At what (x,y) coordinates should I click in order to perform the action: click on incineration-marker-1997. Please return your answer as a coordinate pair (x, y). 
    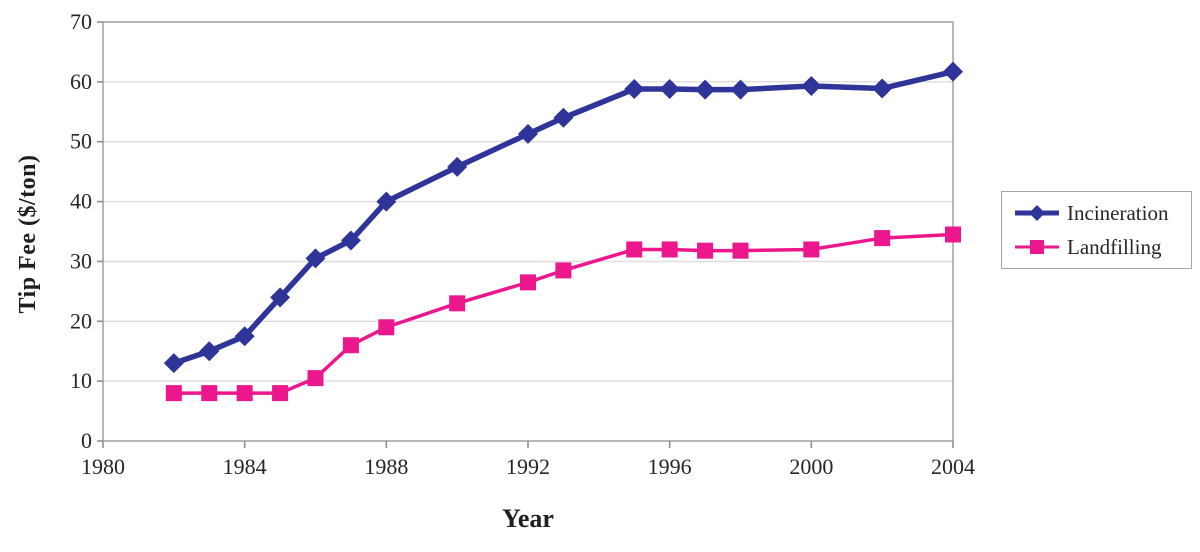
    Looking at the image, I should click on (705, 89).